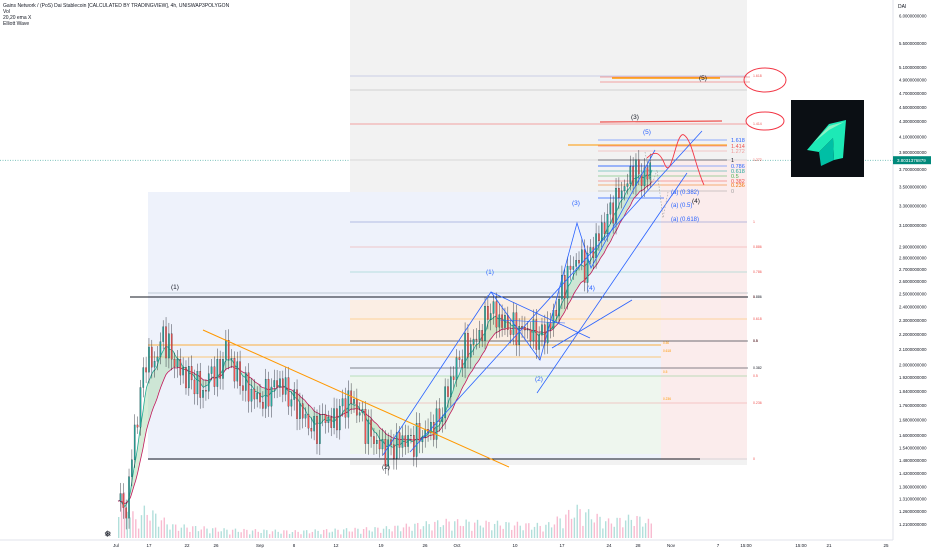 Image resolution: width=932 pixels, height=550 pixels. I want to click on price-tick-label: 3.1000000000, so click(913, 225).